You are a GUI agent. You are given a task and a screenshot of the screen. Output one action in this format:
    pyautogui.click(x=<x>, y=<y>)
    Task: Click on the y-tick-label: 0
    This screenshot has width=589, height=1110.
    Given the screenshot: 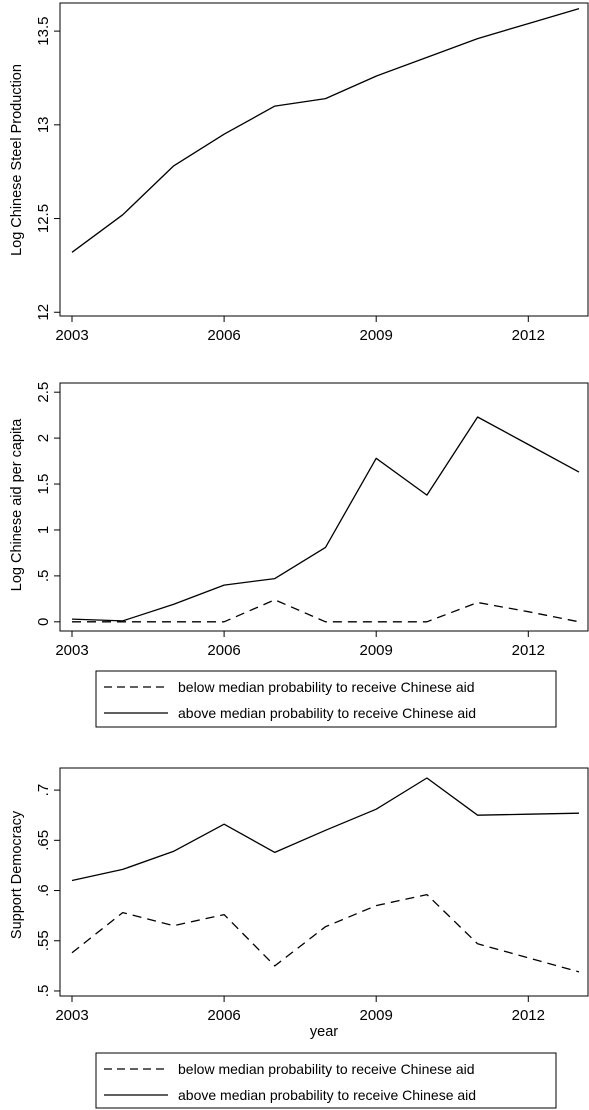 What is the action you would take?
    pyautogui.click(x=43, y=622)
    